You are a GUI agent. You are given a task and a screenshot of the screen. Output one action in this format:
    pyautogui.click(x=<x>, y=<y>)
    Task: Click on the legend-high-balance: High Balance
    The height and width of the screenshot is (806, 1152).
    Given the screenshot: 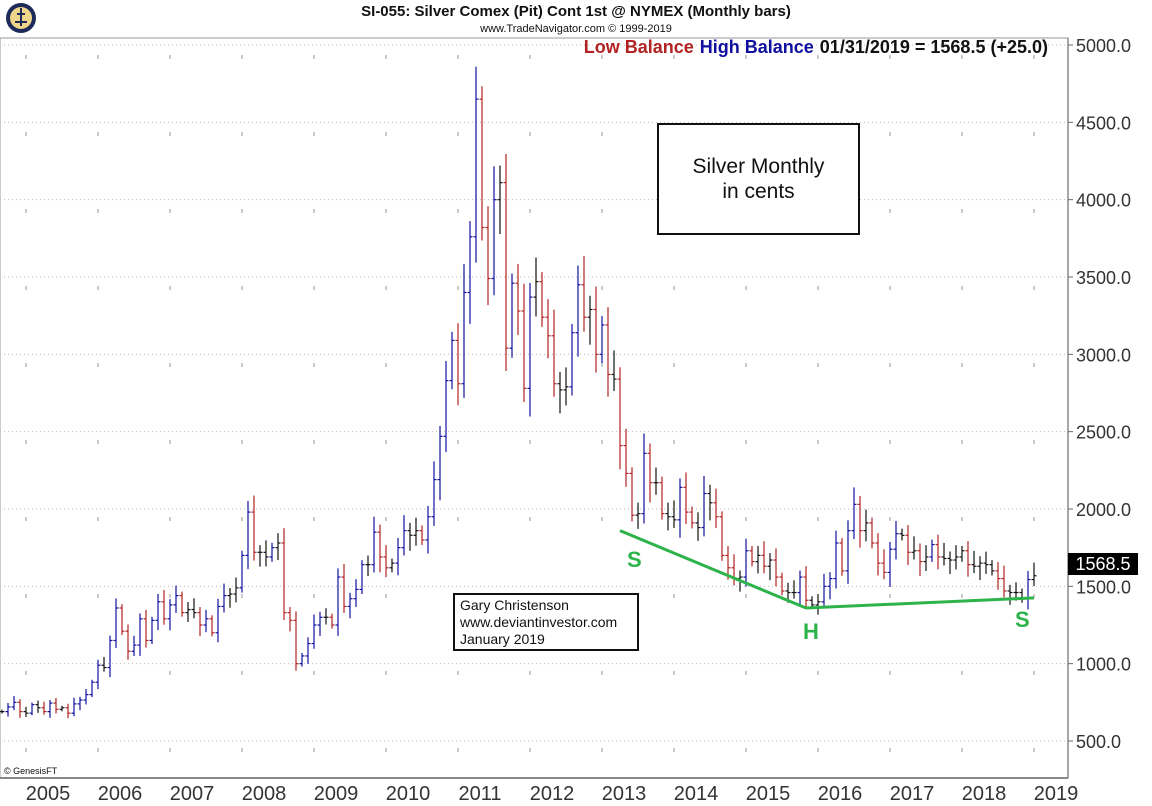 What is the action you would take?
    pyautogui.click(x=756, y=47)
    